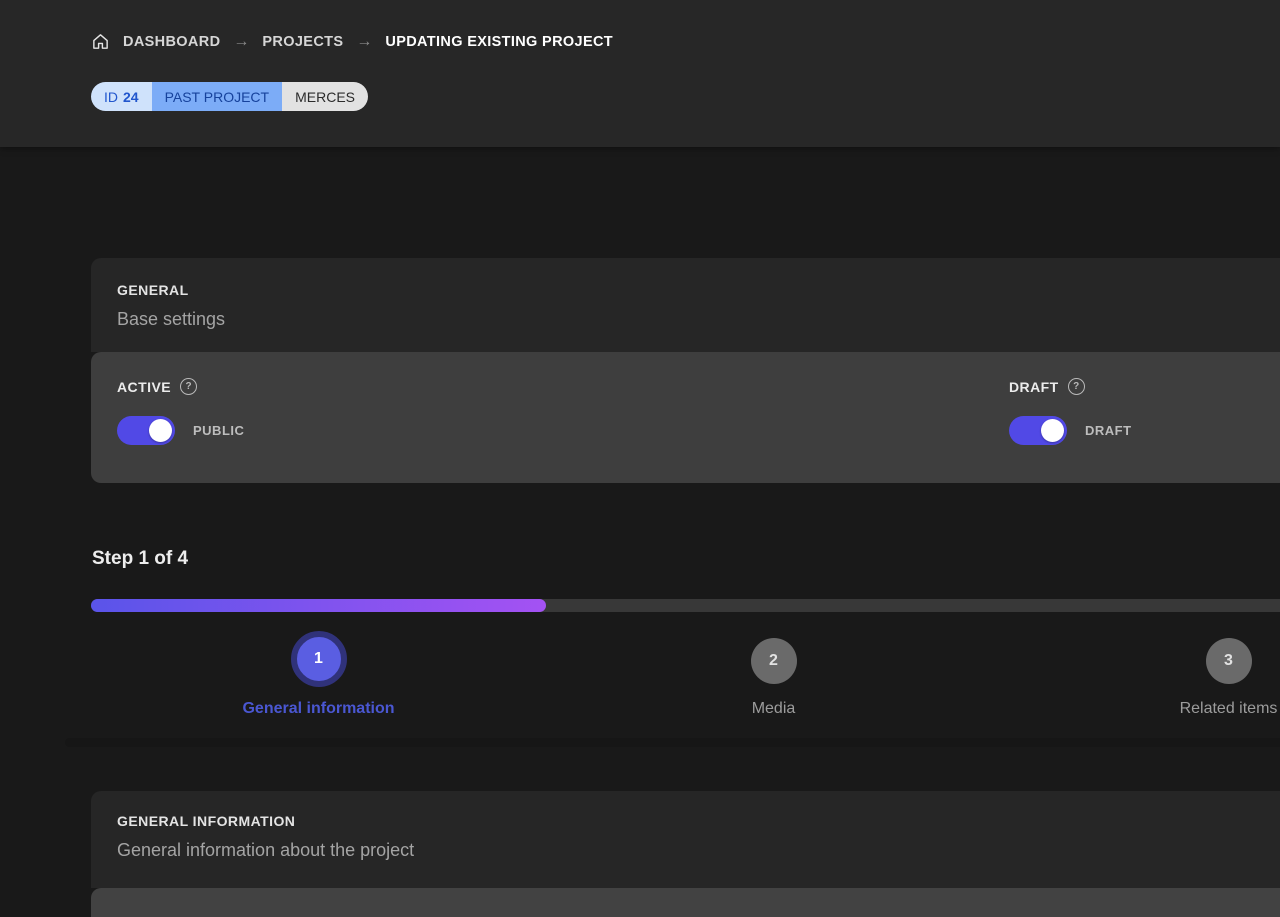 The image size is (1280, 917). What do you see at coordinates (206, 821) in the screenshot?
I see `general-information-card-title: GENERAL INFORMATION` at bounding box center [206, 821].